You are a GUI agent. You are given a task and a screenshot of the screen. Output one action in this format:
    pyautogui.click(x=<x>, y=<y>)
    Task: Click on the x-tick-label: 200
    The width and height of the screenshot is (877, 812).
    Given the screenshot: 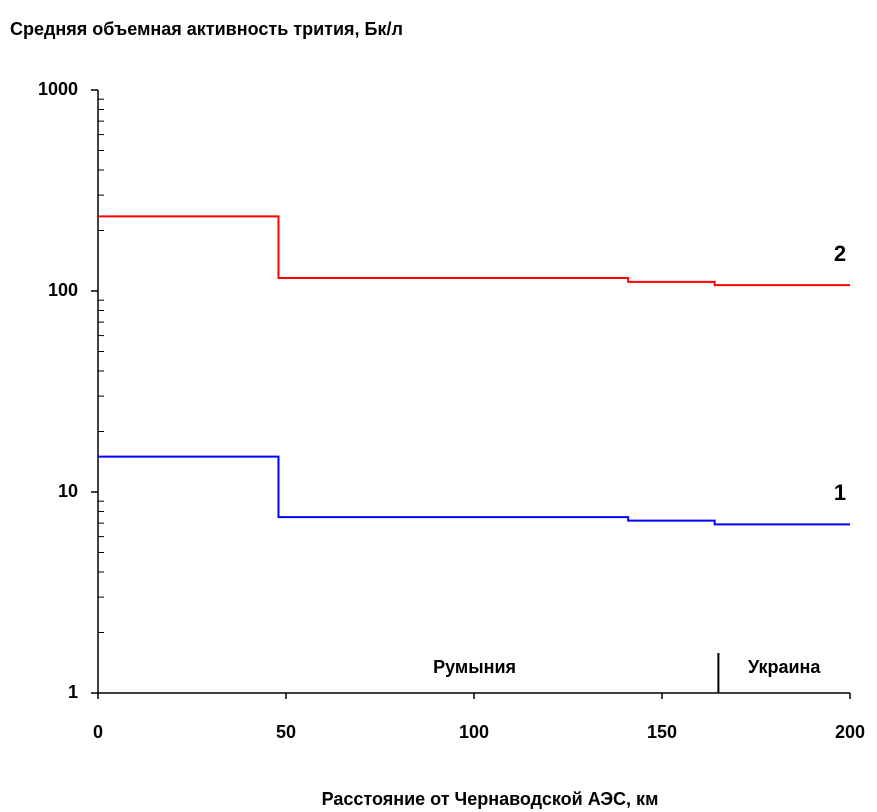 What is the action you would take?
    pyautogui.click(x=850, y=732)
    